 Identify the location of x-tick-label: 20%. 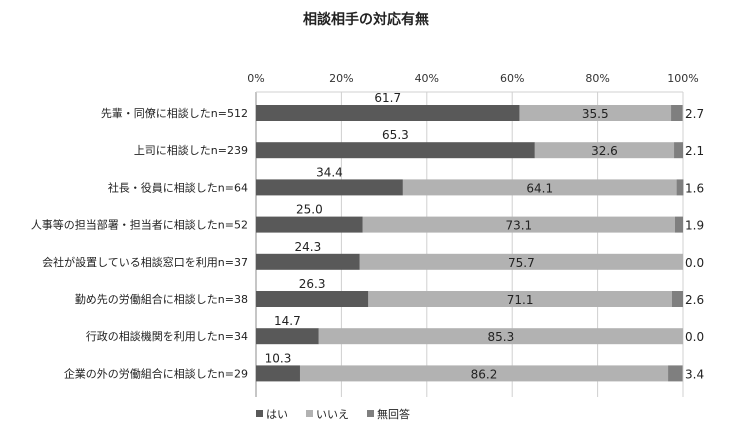
(341, 78).